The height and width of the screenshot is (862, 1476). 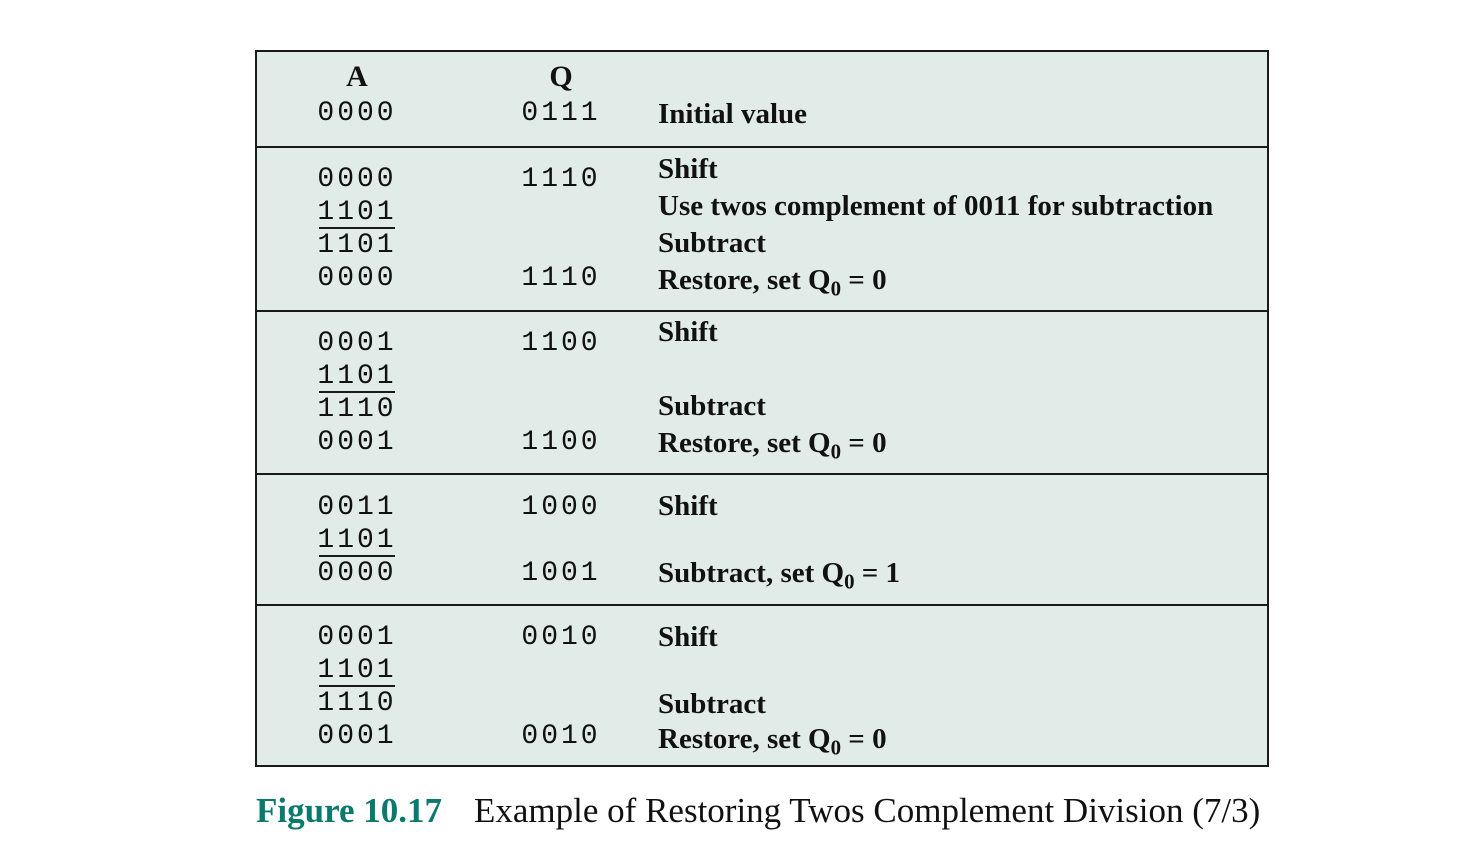 I want to click on figure-label: Figure 10.17, so click(x=349, y=810).